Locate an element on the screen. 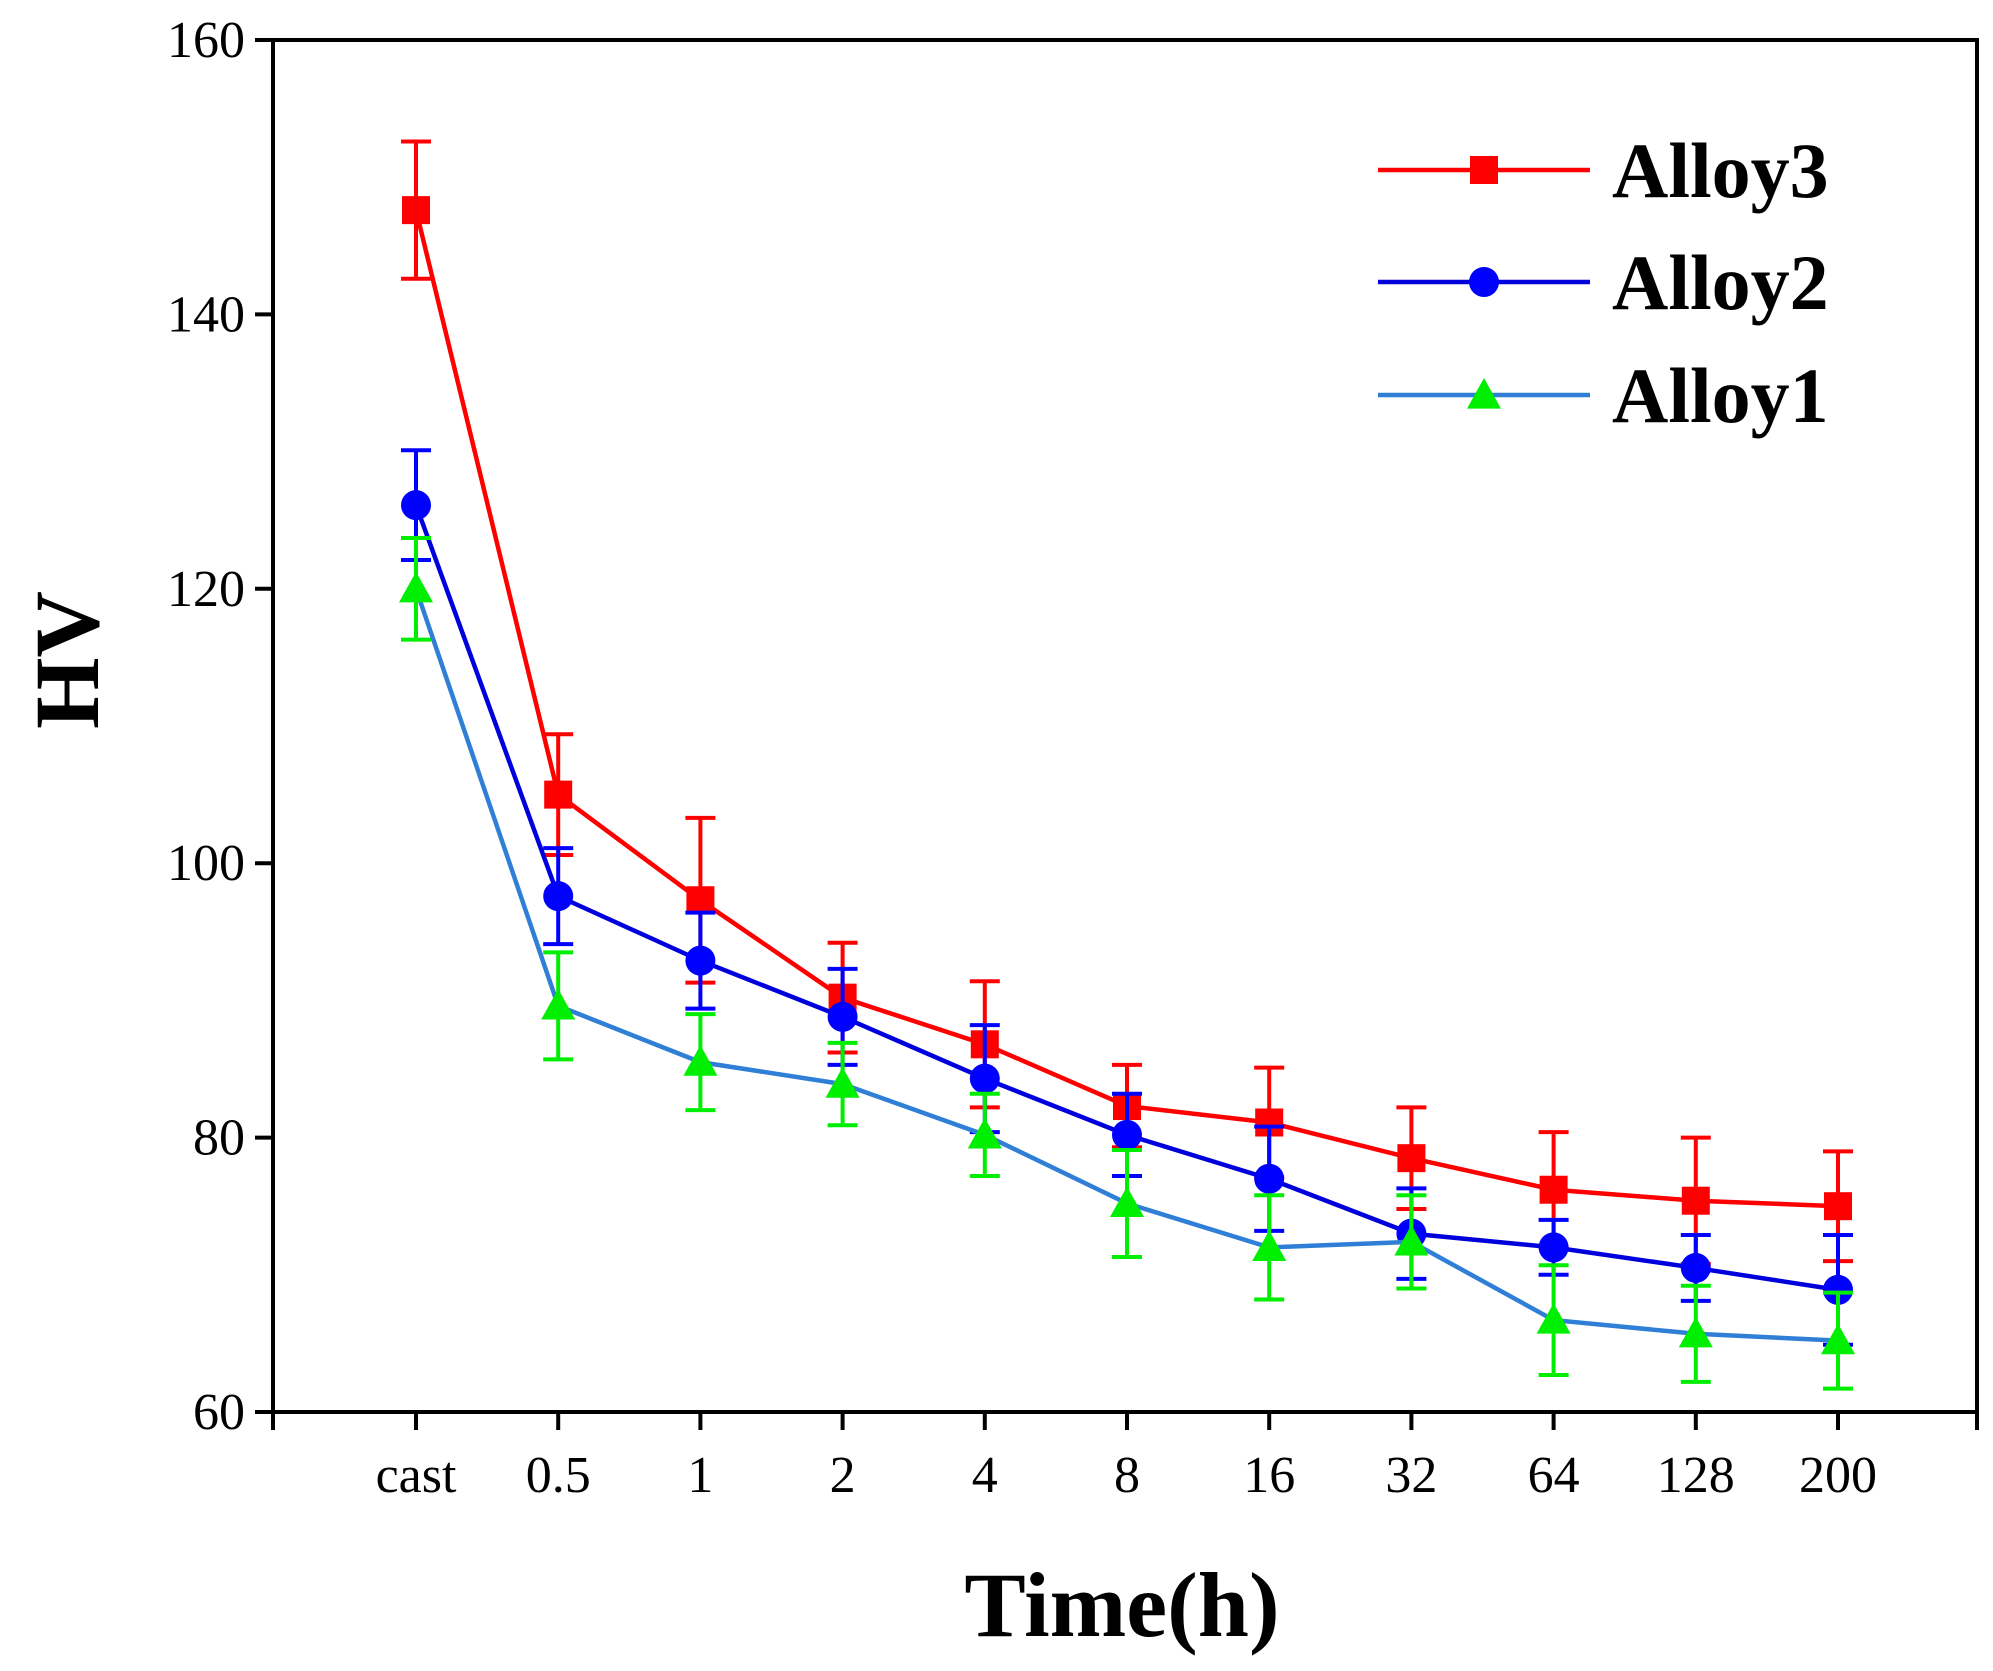 This screenshot has width=1993, height=1671. y-tick-label: 140 is located at coordinates (206, 314).